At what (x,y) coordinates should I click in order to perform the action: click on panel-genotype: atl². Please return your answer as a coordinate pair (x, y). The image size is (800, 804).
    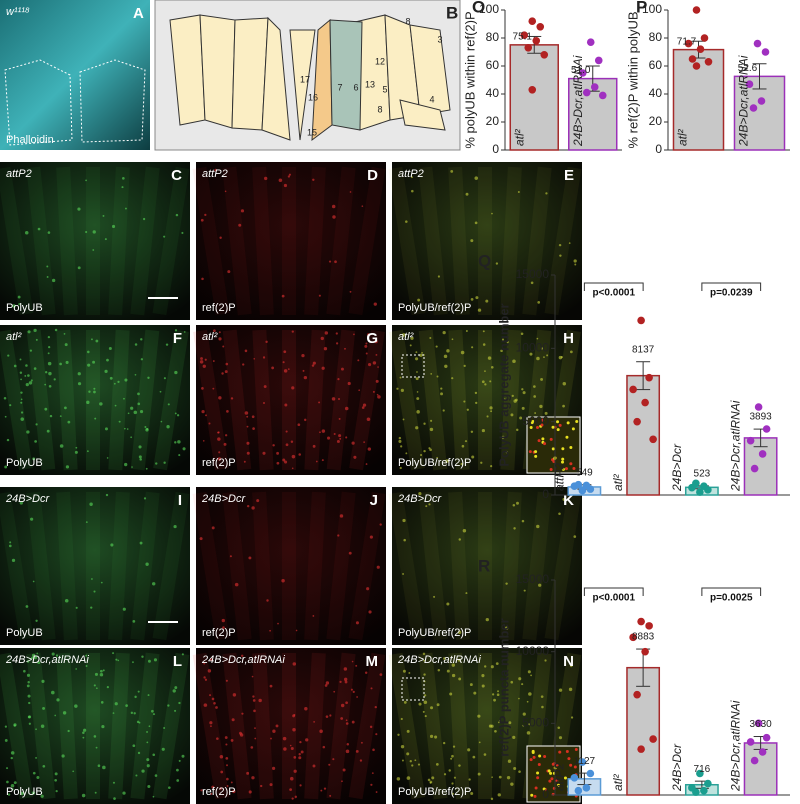
    Looking at the image, I should click on (210, 337).